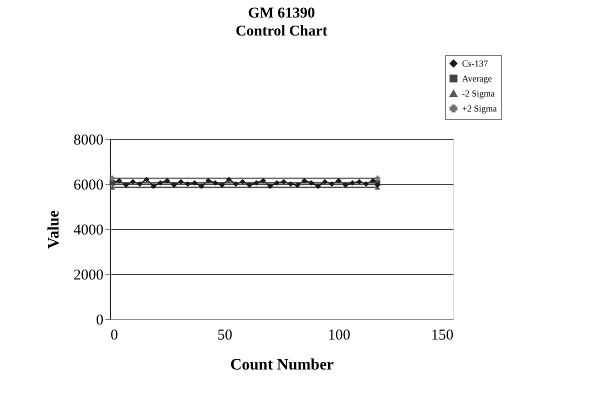 The image size is (611, 417). What do you see at coordinates (282, 32) in the screenshot?
I see `chart-subtitle: Control Chart` at bounding box center [282, 32].